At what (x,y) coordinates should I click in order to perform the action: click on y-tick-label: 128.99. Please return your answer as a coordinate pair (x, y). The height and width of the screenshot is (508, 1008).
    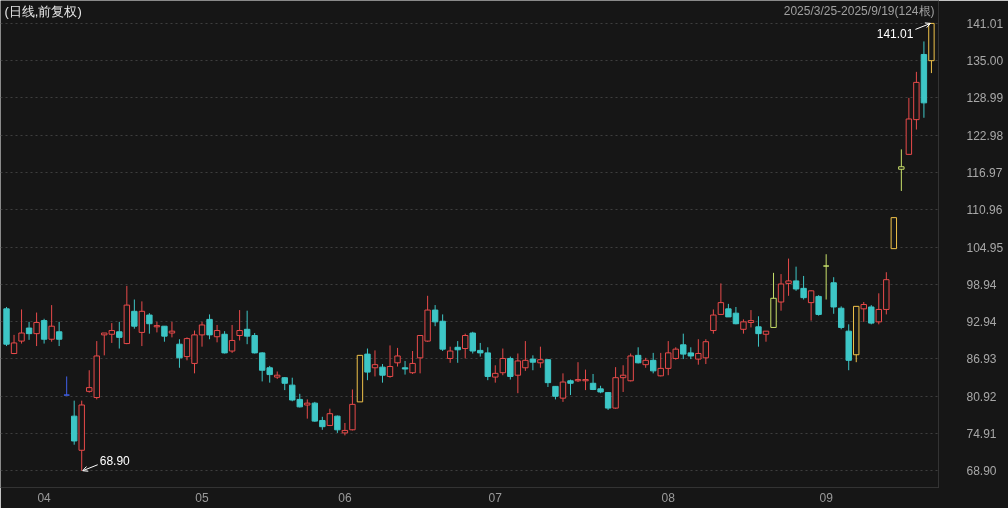
    Looking at the image, I should click on (985, 98).